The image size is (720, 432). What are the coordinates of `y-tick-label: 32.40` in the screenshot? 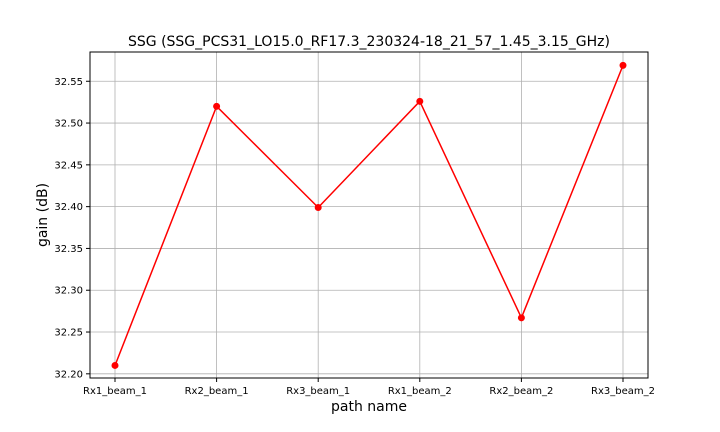 It's located at (68, 207).